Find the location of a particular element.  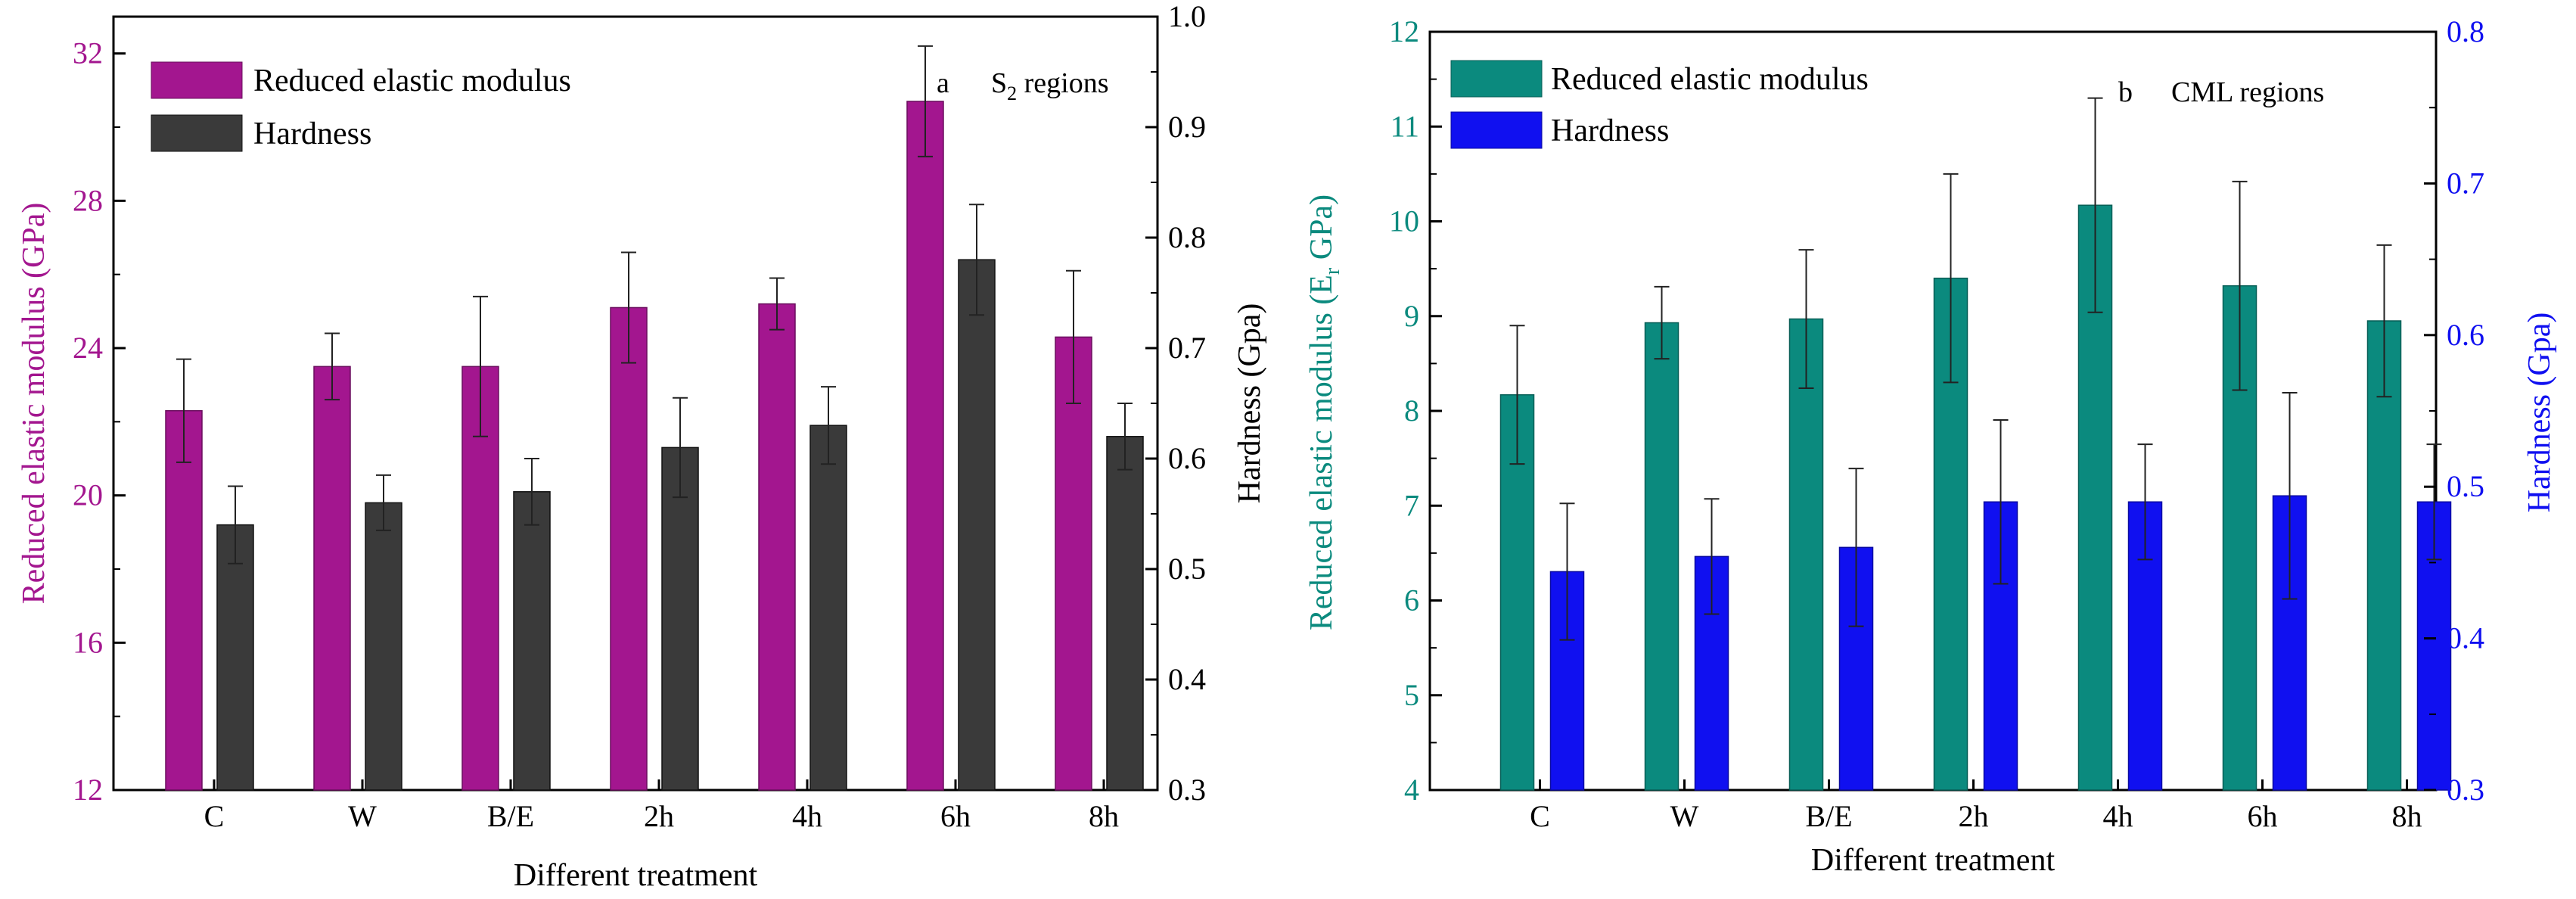

region-label-b: CML regions is located at coordinates (2247, 92).